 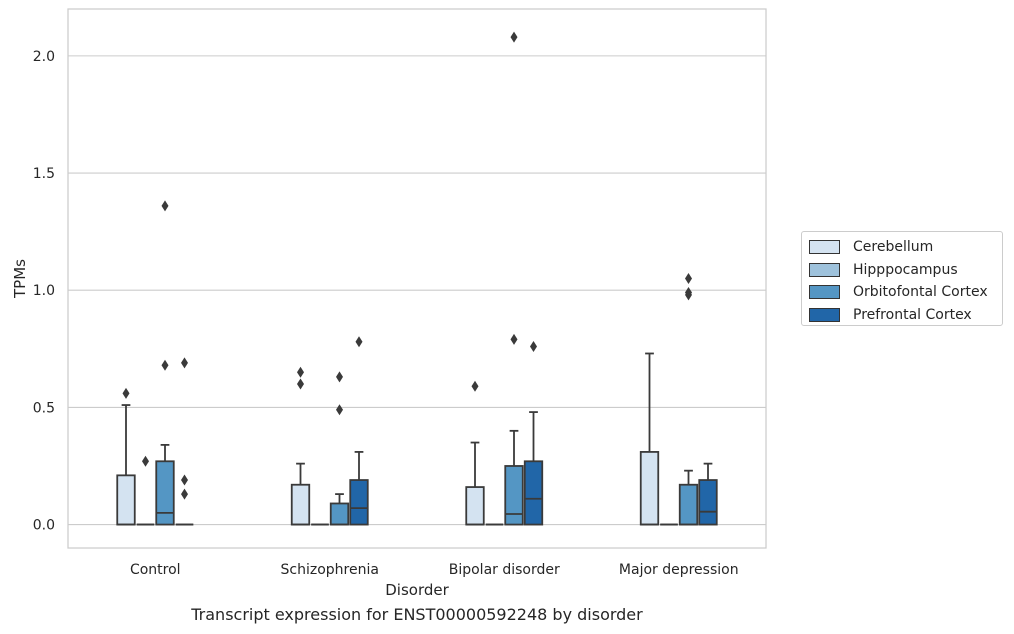 I want to click on legend-item-prefrontal-cortex: Prefrontal Cortex, so click(x=905, y=315).